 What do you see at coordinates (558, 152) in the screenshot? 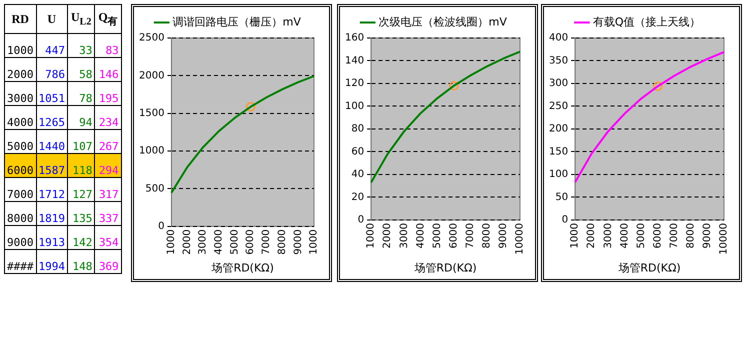
I see `y-tick-label: 150` at bounding box center [558, 152].